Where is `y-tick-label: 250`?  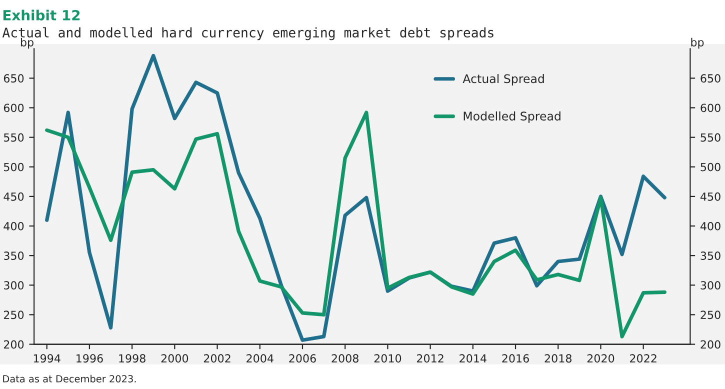
y-tick-label: 250 is located at coordinates (14, 315).